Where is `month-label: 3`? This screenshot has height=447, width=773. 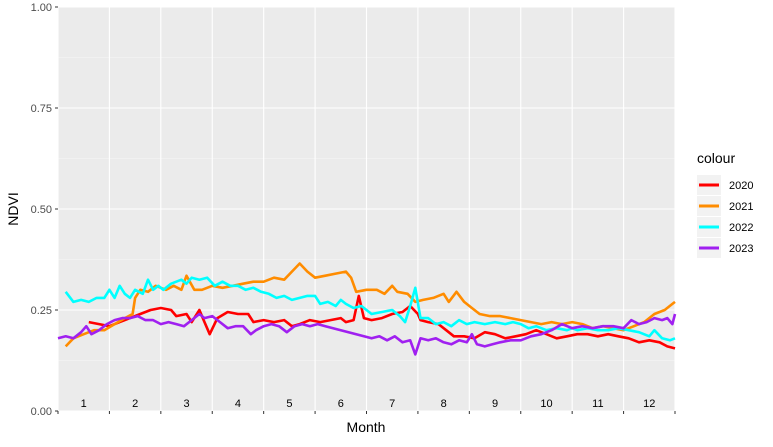
month-label: 3 is located at coordinates (186, 404).